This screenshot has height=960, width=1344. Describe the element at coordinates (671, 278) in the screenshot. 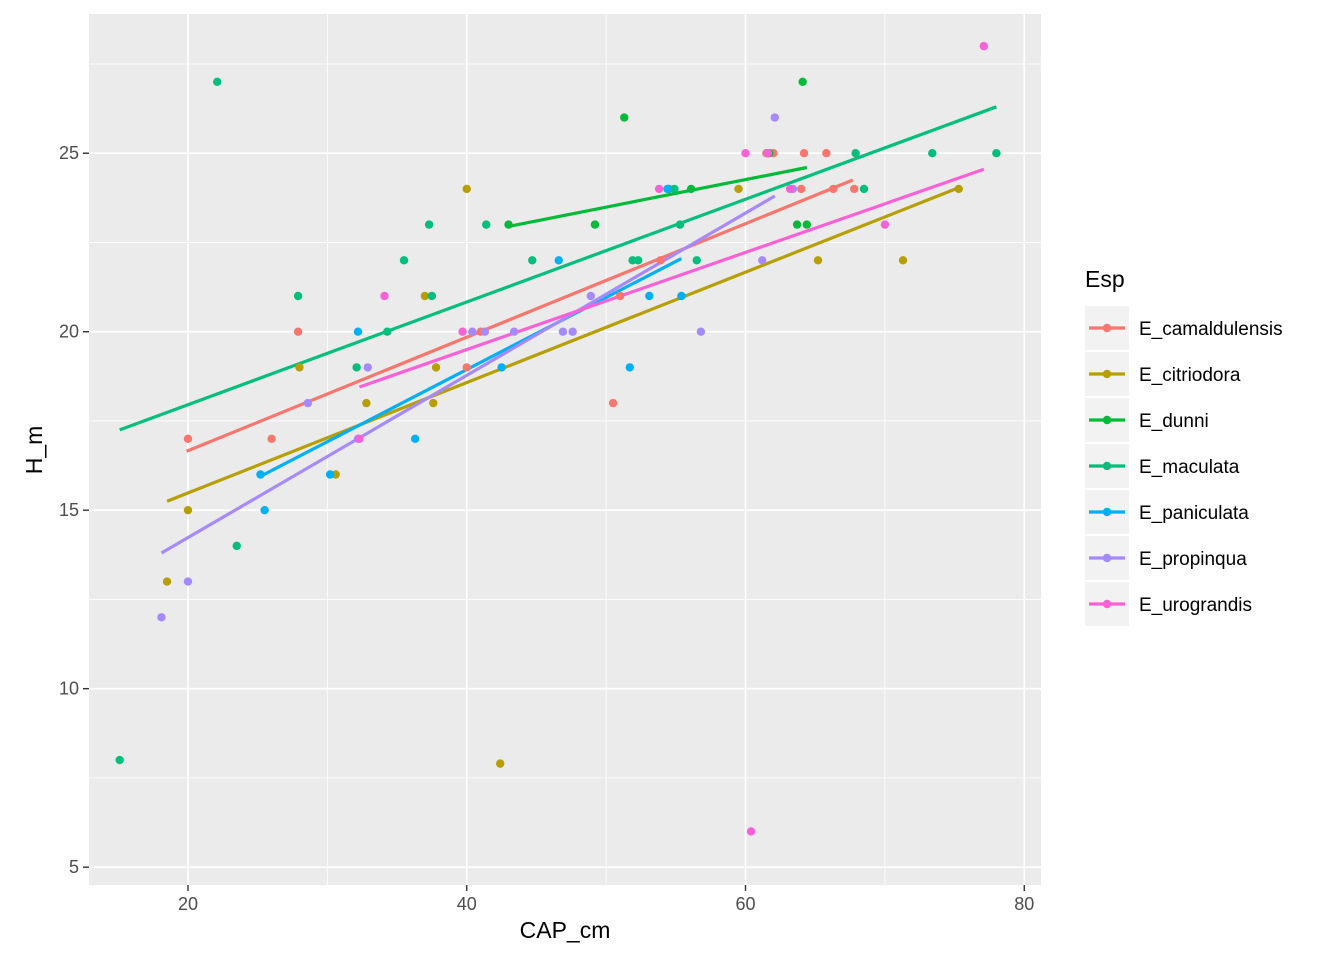

I see `fit-line-E_urograndis` at that location.